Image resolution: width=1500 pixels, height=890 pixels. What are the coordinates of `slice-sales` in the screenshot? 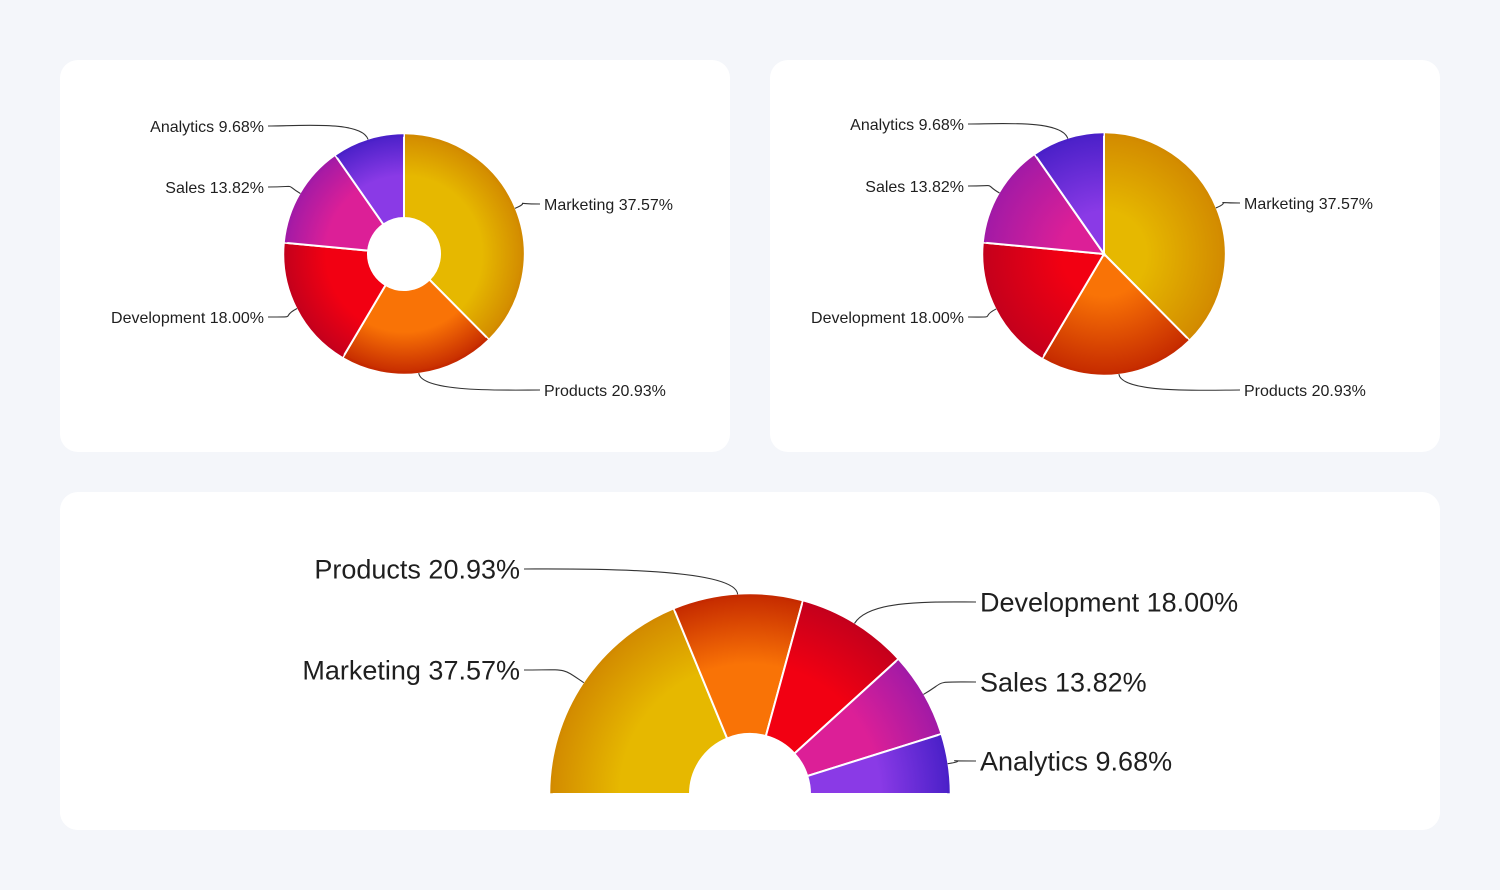 It's located at (334, 203).